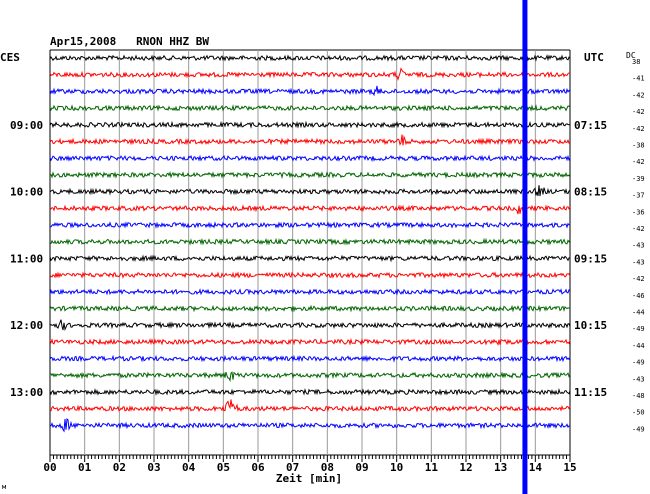  What do you see at coordinates (465, 467) in the screenshot?
I see `x-tick-label: 12` at bounding box center [465, 467].